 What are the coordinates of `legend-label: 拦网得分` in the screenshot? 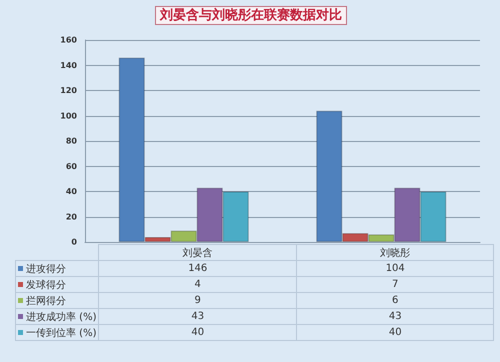 It's located at (57, 300).